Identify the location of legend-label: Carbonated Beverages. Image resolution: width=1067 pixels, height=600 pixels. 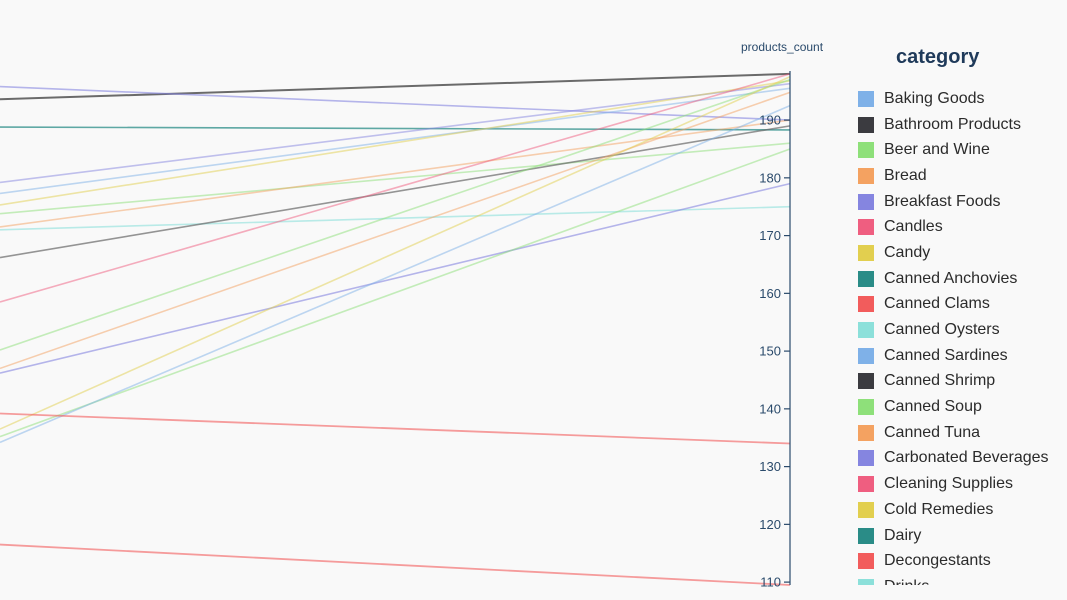
(966, 458).